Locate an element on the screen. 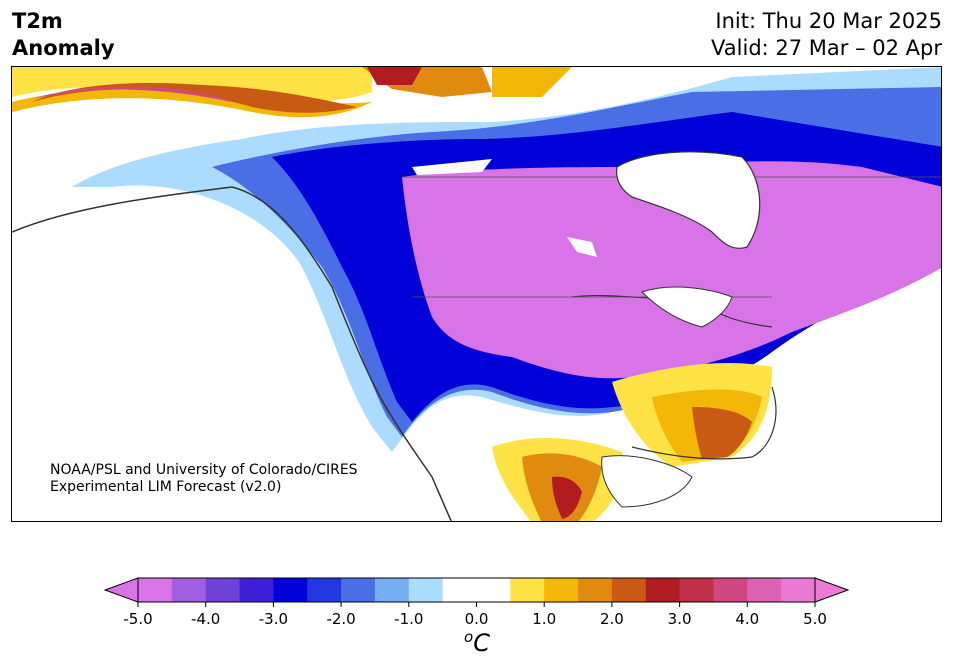  colorbar-unit: oC is located at coordinates (477, 642).